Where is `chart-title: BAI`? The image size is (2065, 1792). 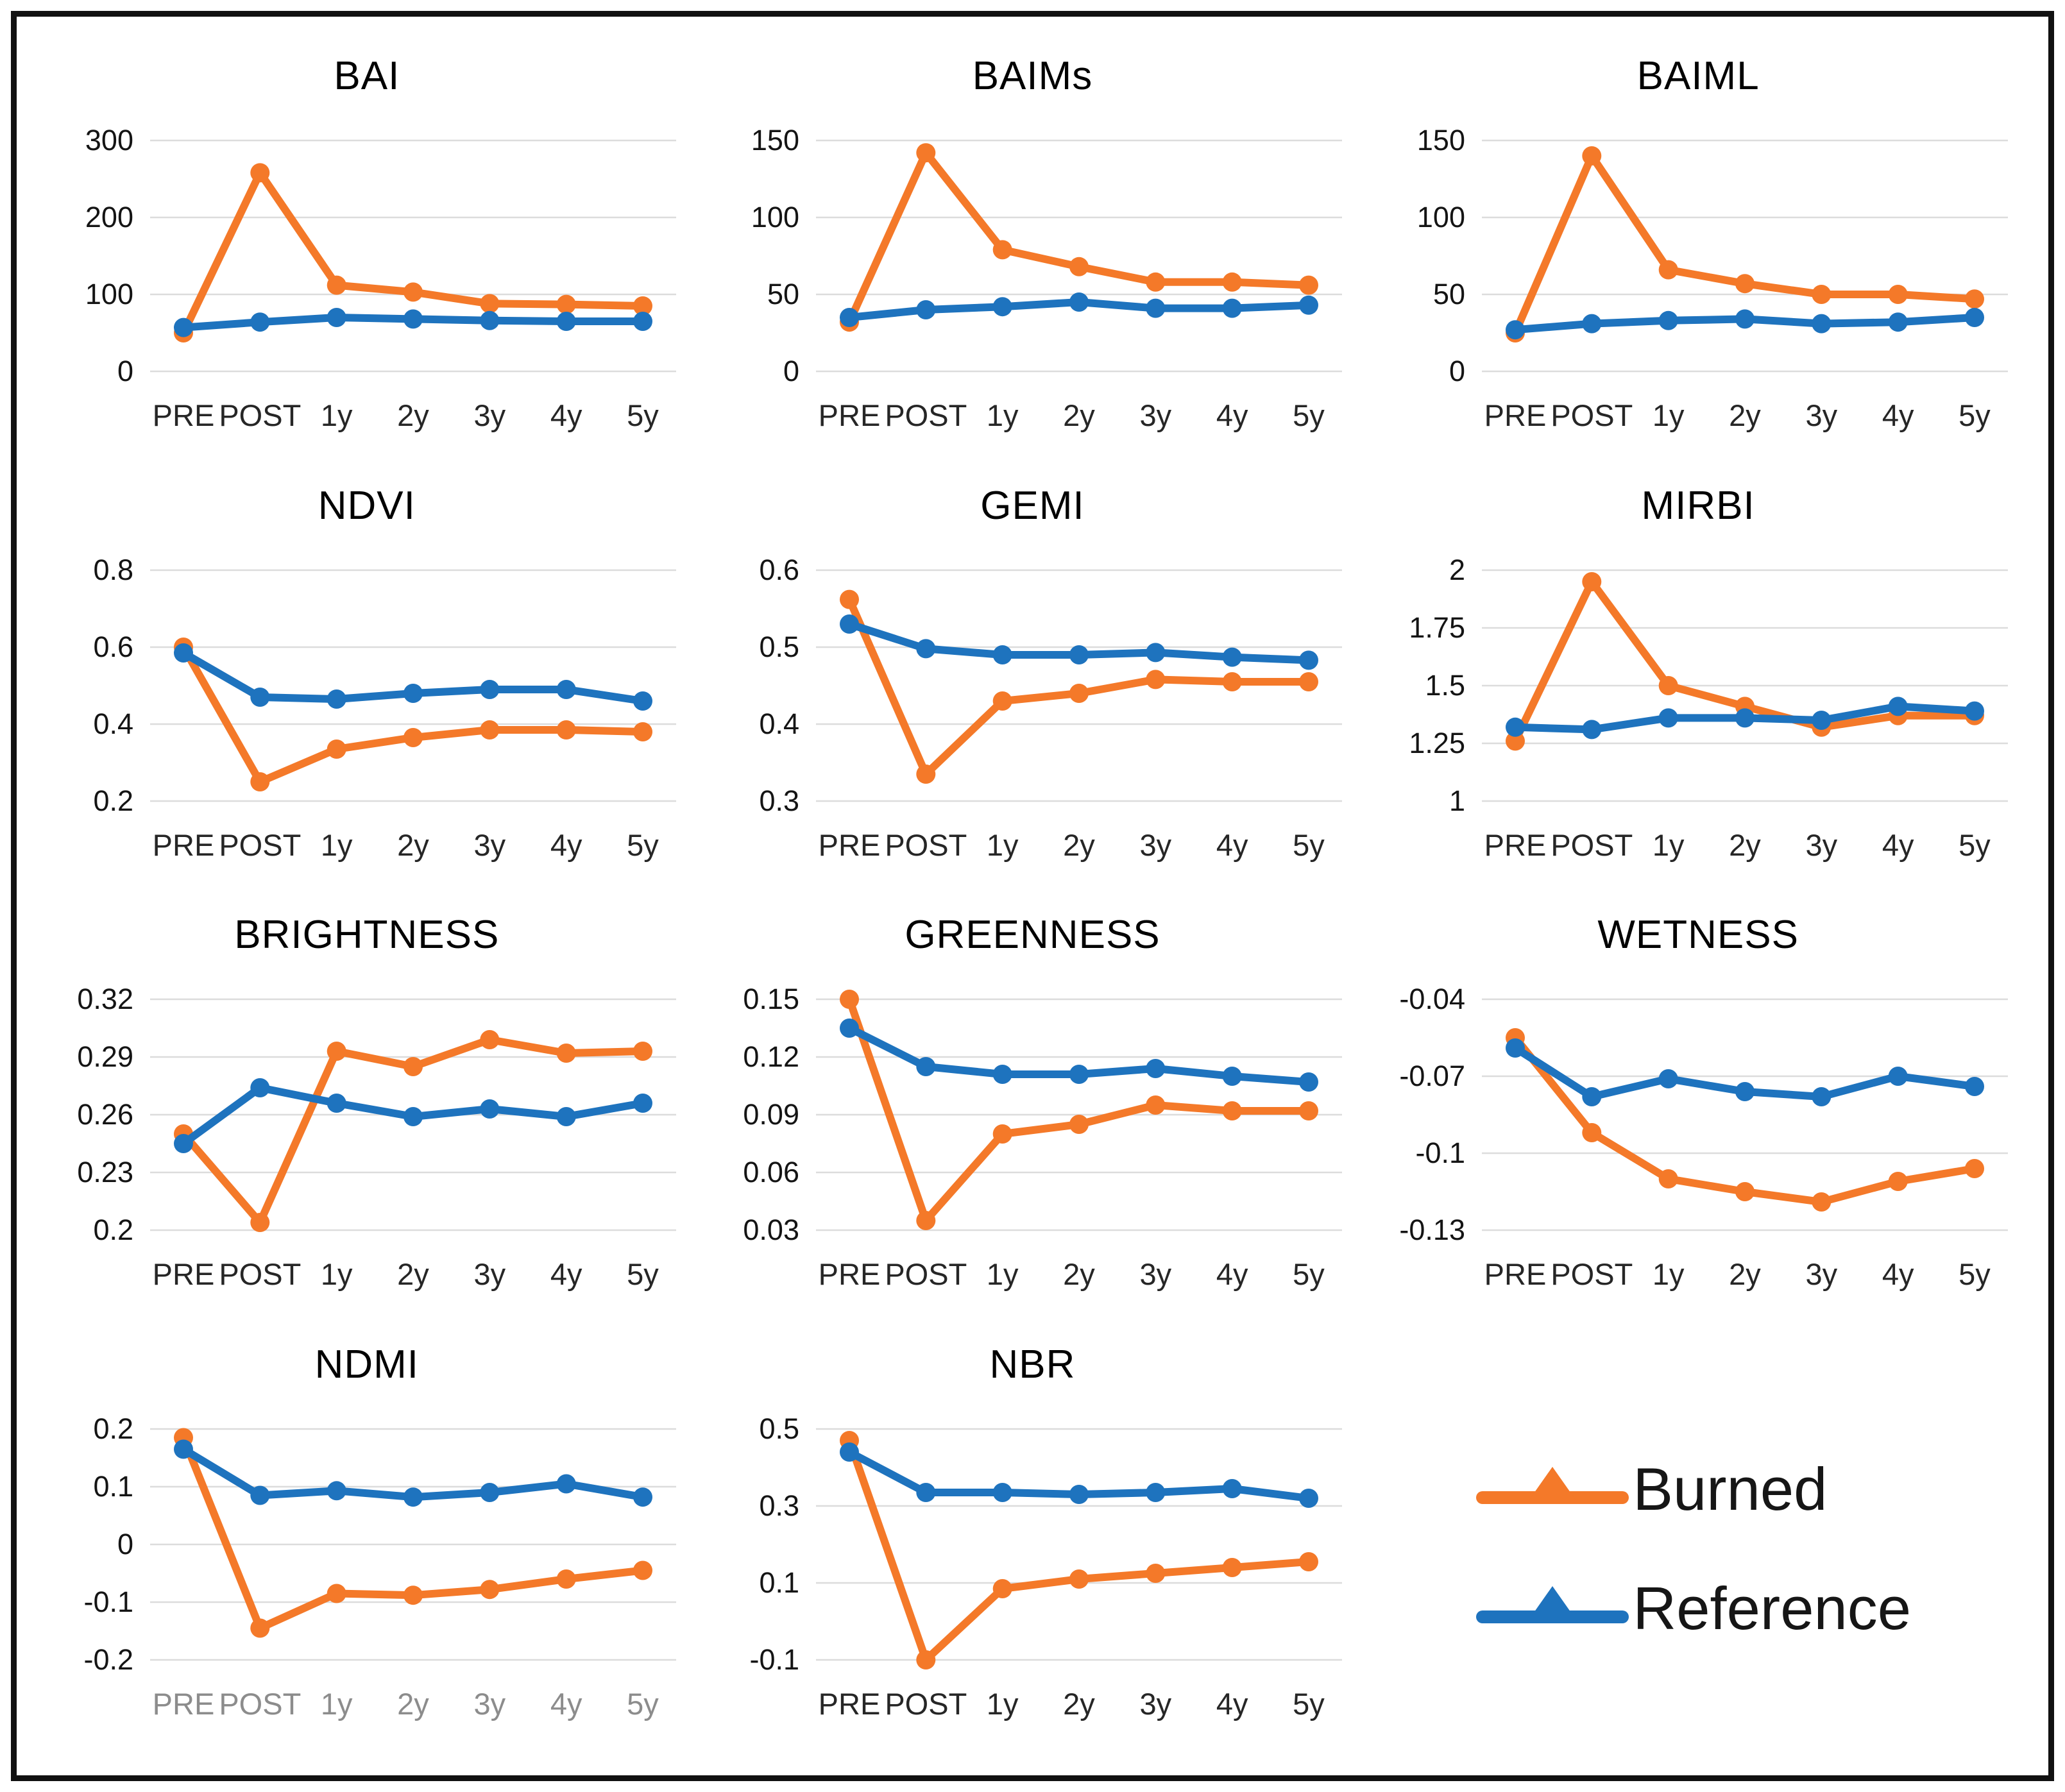 chart-title: BAI is located at coordinates (367, 76).